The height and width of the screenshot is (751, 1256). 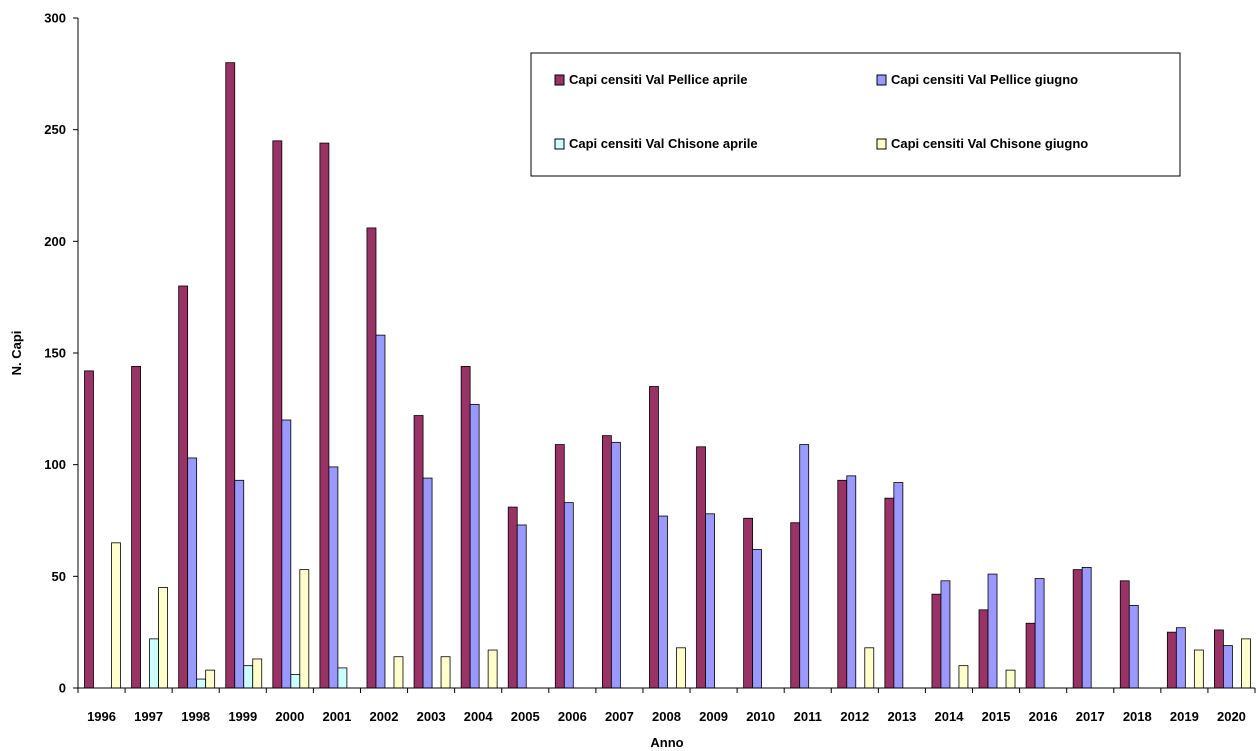 I want to click on y-tick-label: 250, so click(x=55, y=129).